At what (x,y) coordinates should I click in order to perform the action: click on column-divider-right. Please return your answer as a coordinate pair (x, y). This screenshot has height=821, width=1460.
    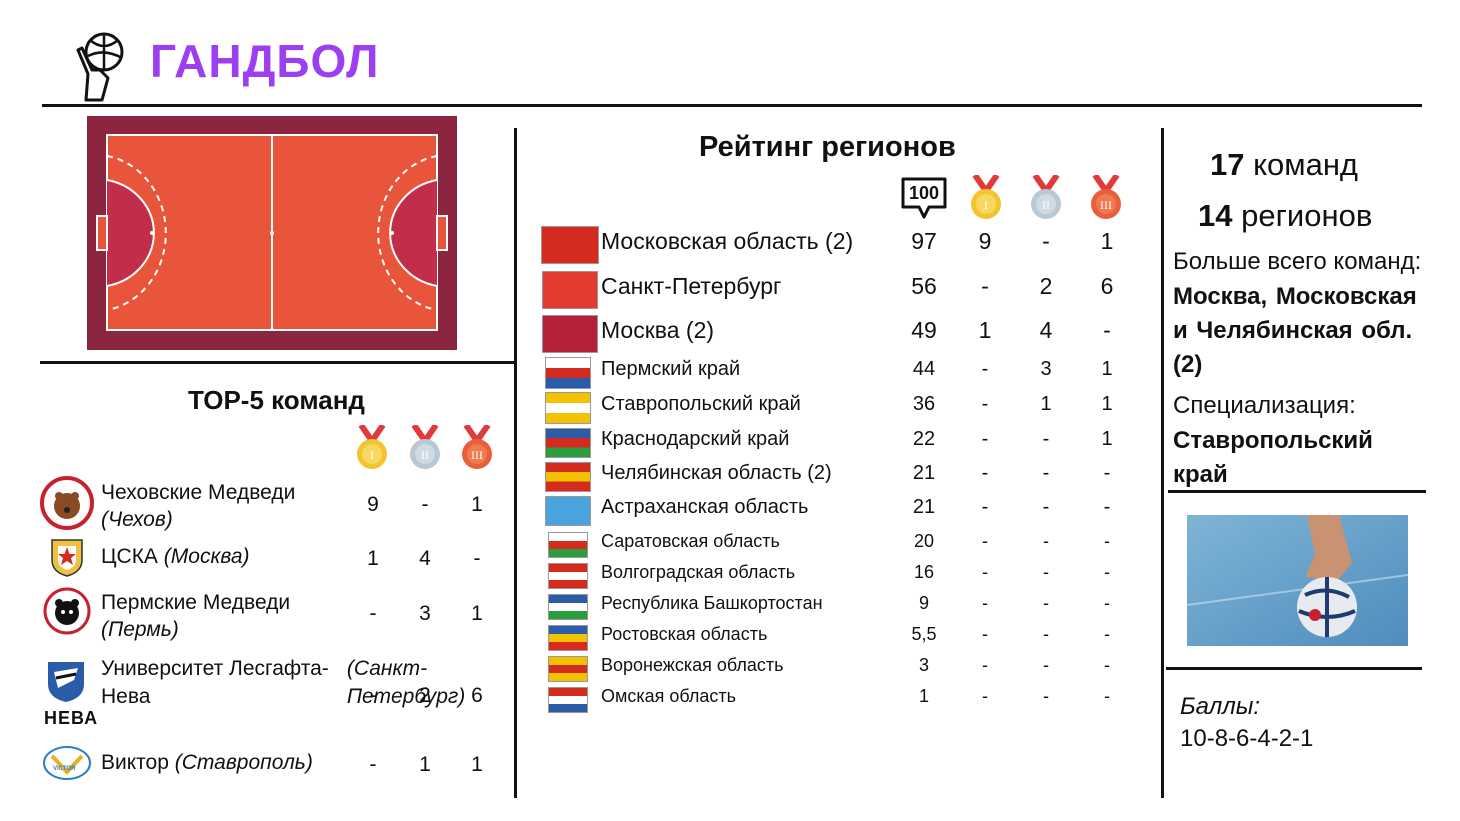
    Looking at the image, I should click on (1162, 463).